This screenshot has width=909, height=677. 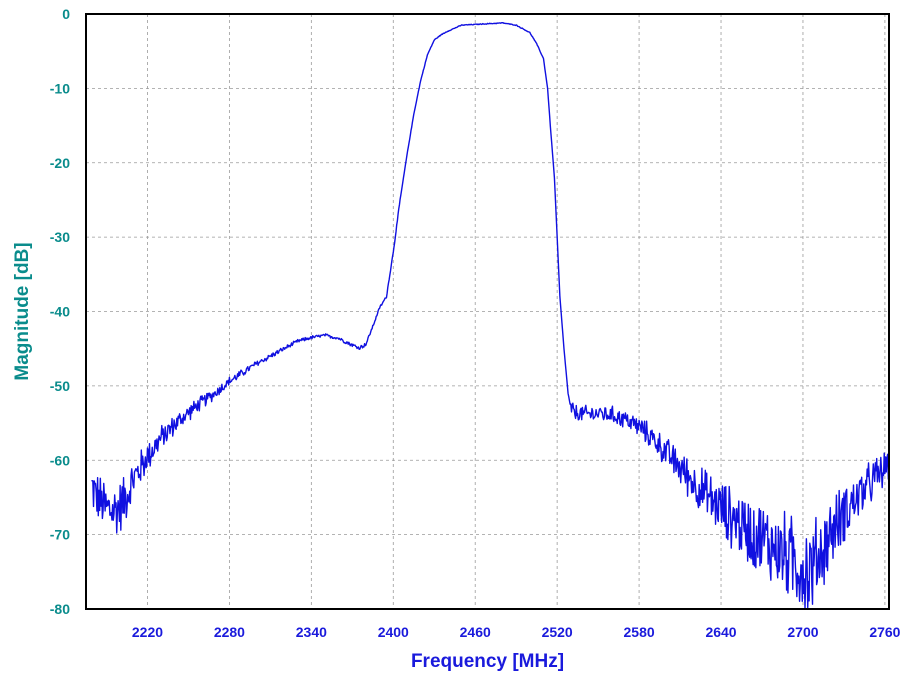 I want to click on x-tick-label: 2460, so click(x=475, y=632).